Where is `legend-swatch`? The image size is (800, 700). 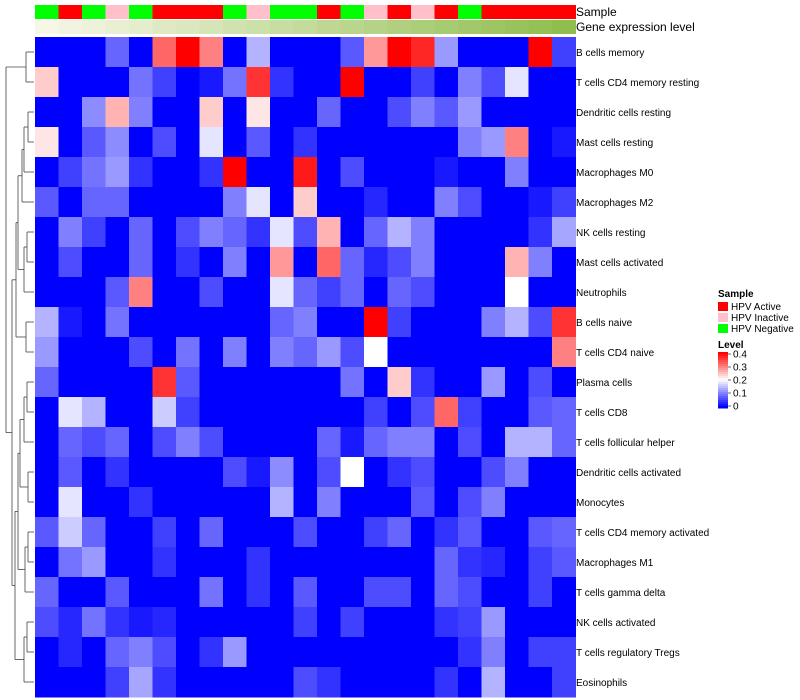 legend-swatch is located at coordinates (723, 328).